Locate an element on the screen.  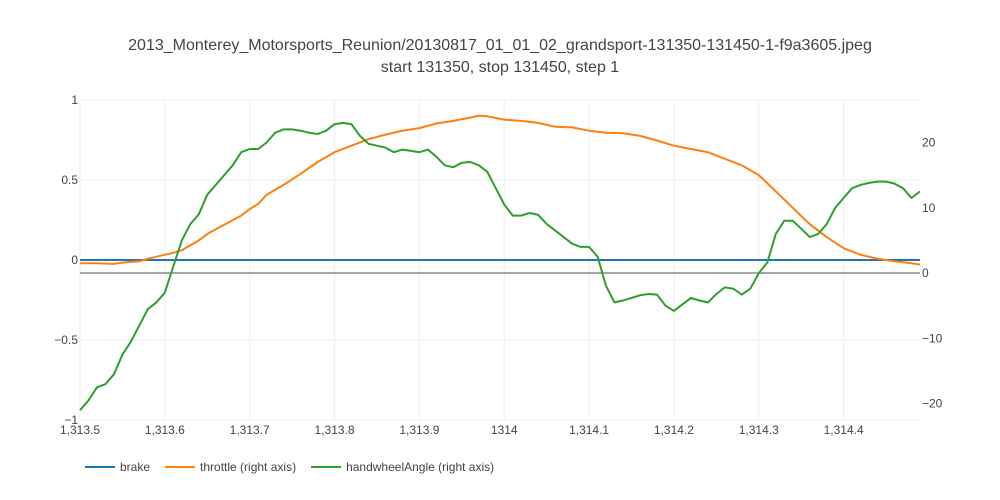
x-tick-label: 1,313.6 is located at coordinates (165, 430).